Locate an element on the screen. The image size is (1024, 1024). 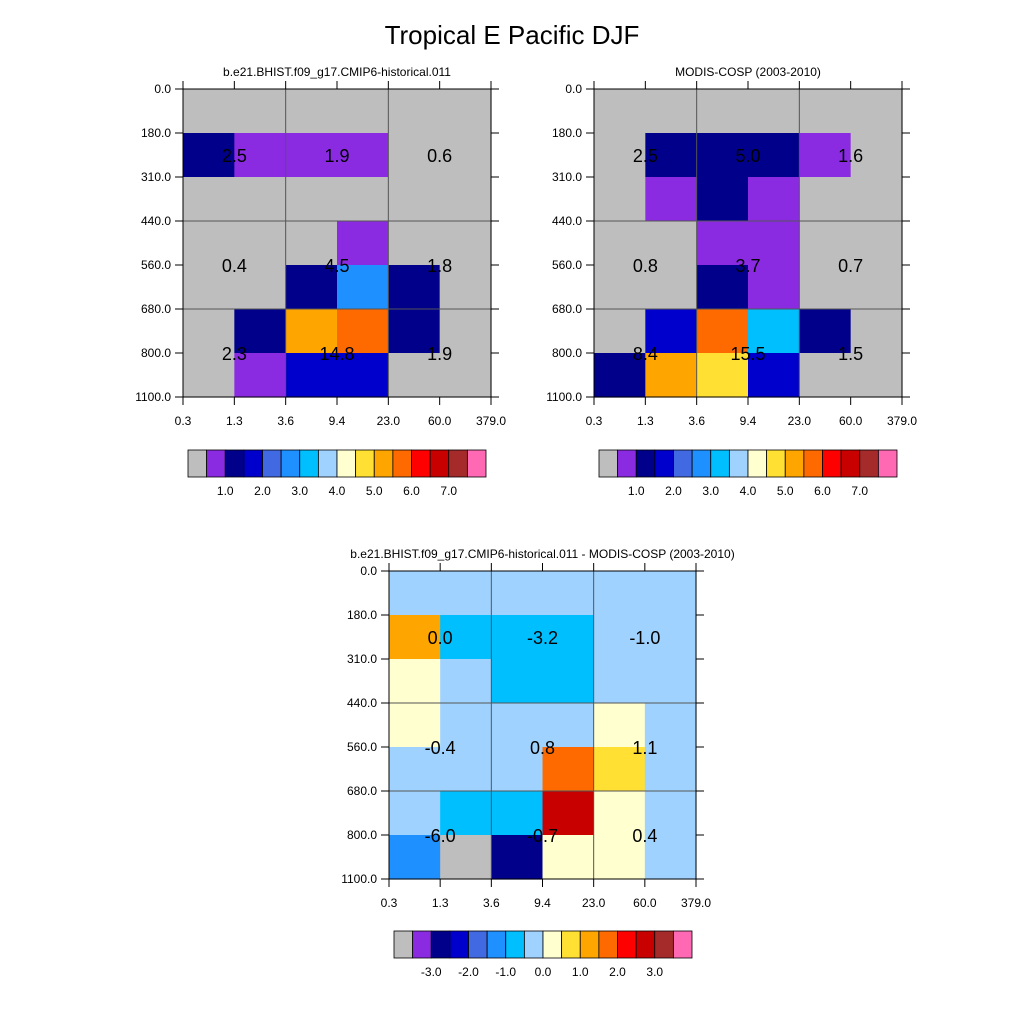
cell-value-label: 0.8 is located at coordinates (645, 266).